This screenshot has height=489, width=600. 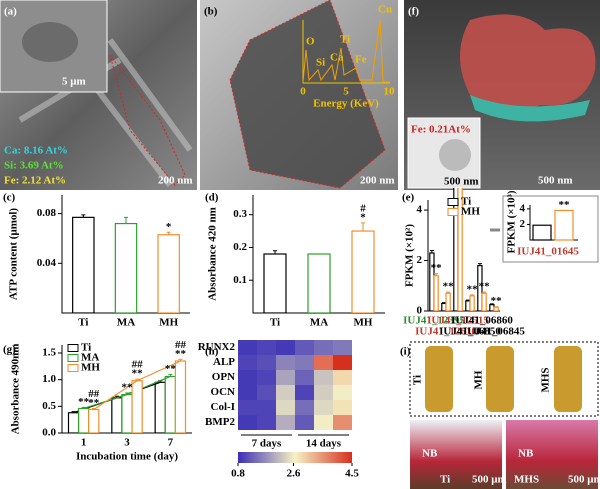 I want to click on x-tick-label: MA, so click(x=319, y=323).